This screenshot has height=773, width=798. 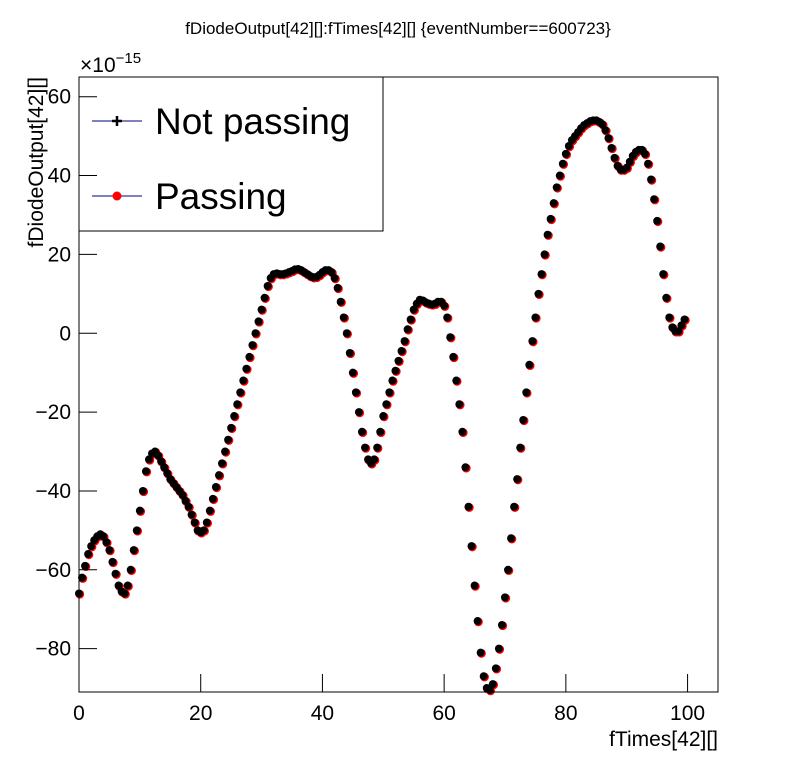 What do you see at coordinates (79, 713) in the screenshot?
I see `x-tick-label: 0` at bounding box center [79, 713].